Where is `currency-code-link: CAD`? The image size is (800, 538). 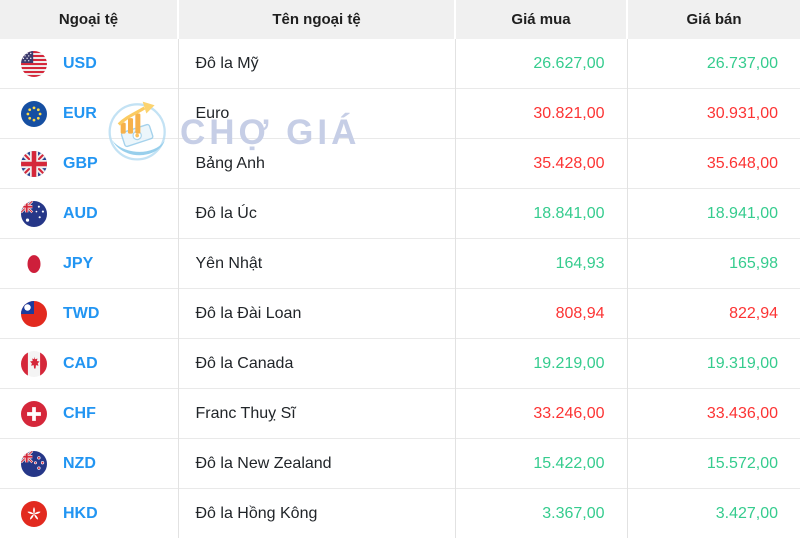
currency-code-link: CAD is located at coordinates (80, 364).